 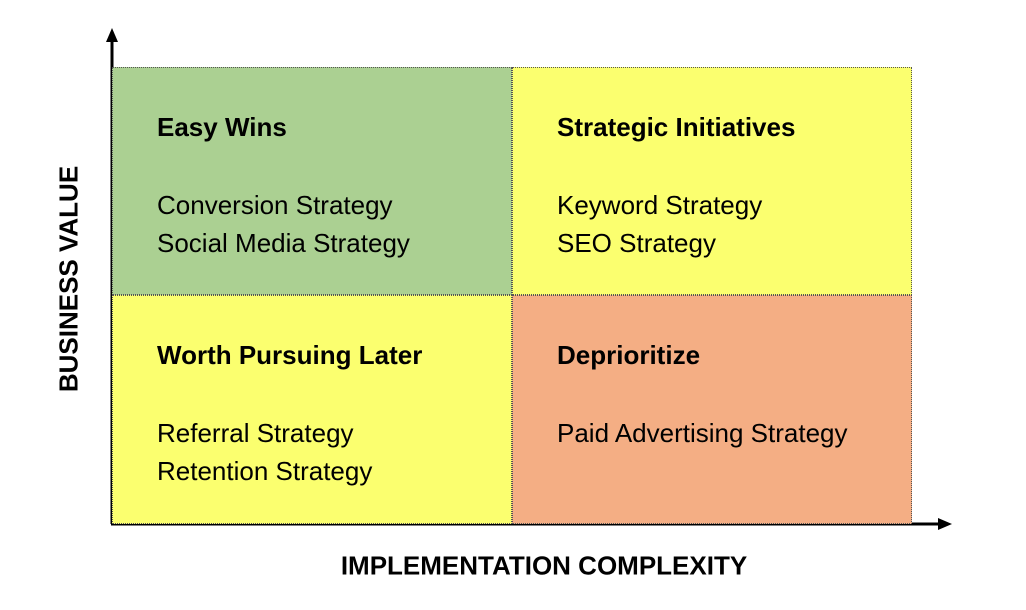 I want to click on y-axis-label: BUSINESS VALUE, so click(x=68, y=279).